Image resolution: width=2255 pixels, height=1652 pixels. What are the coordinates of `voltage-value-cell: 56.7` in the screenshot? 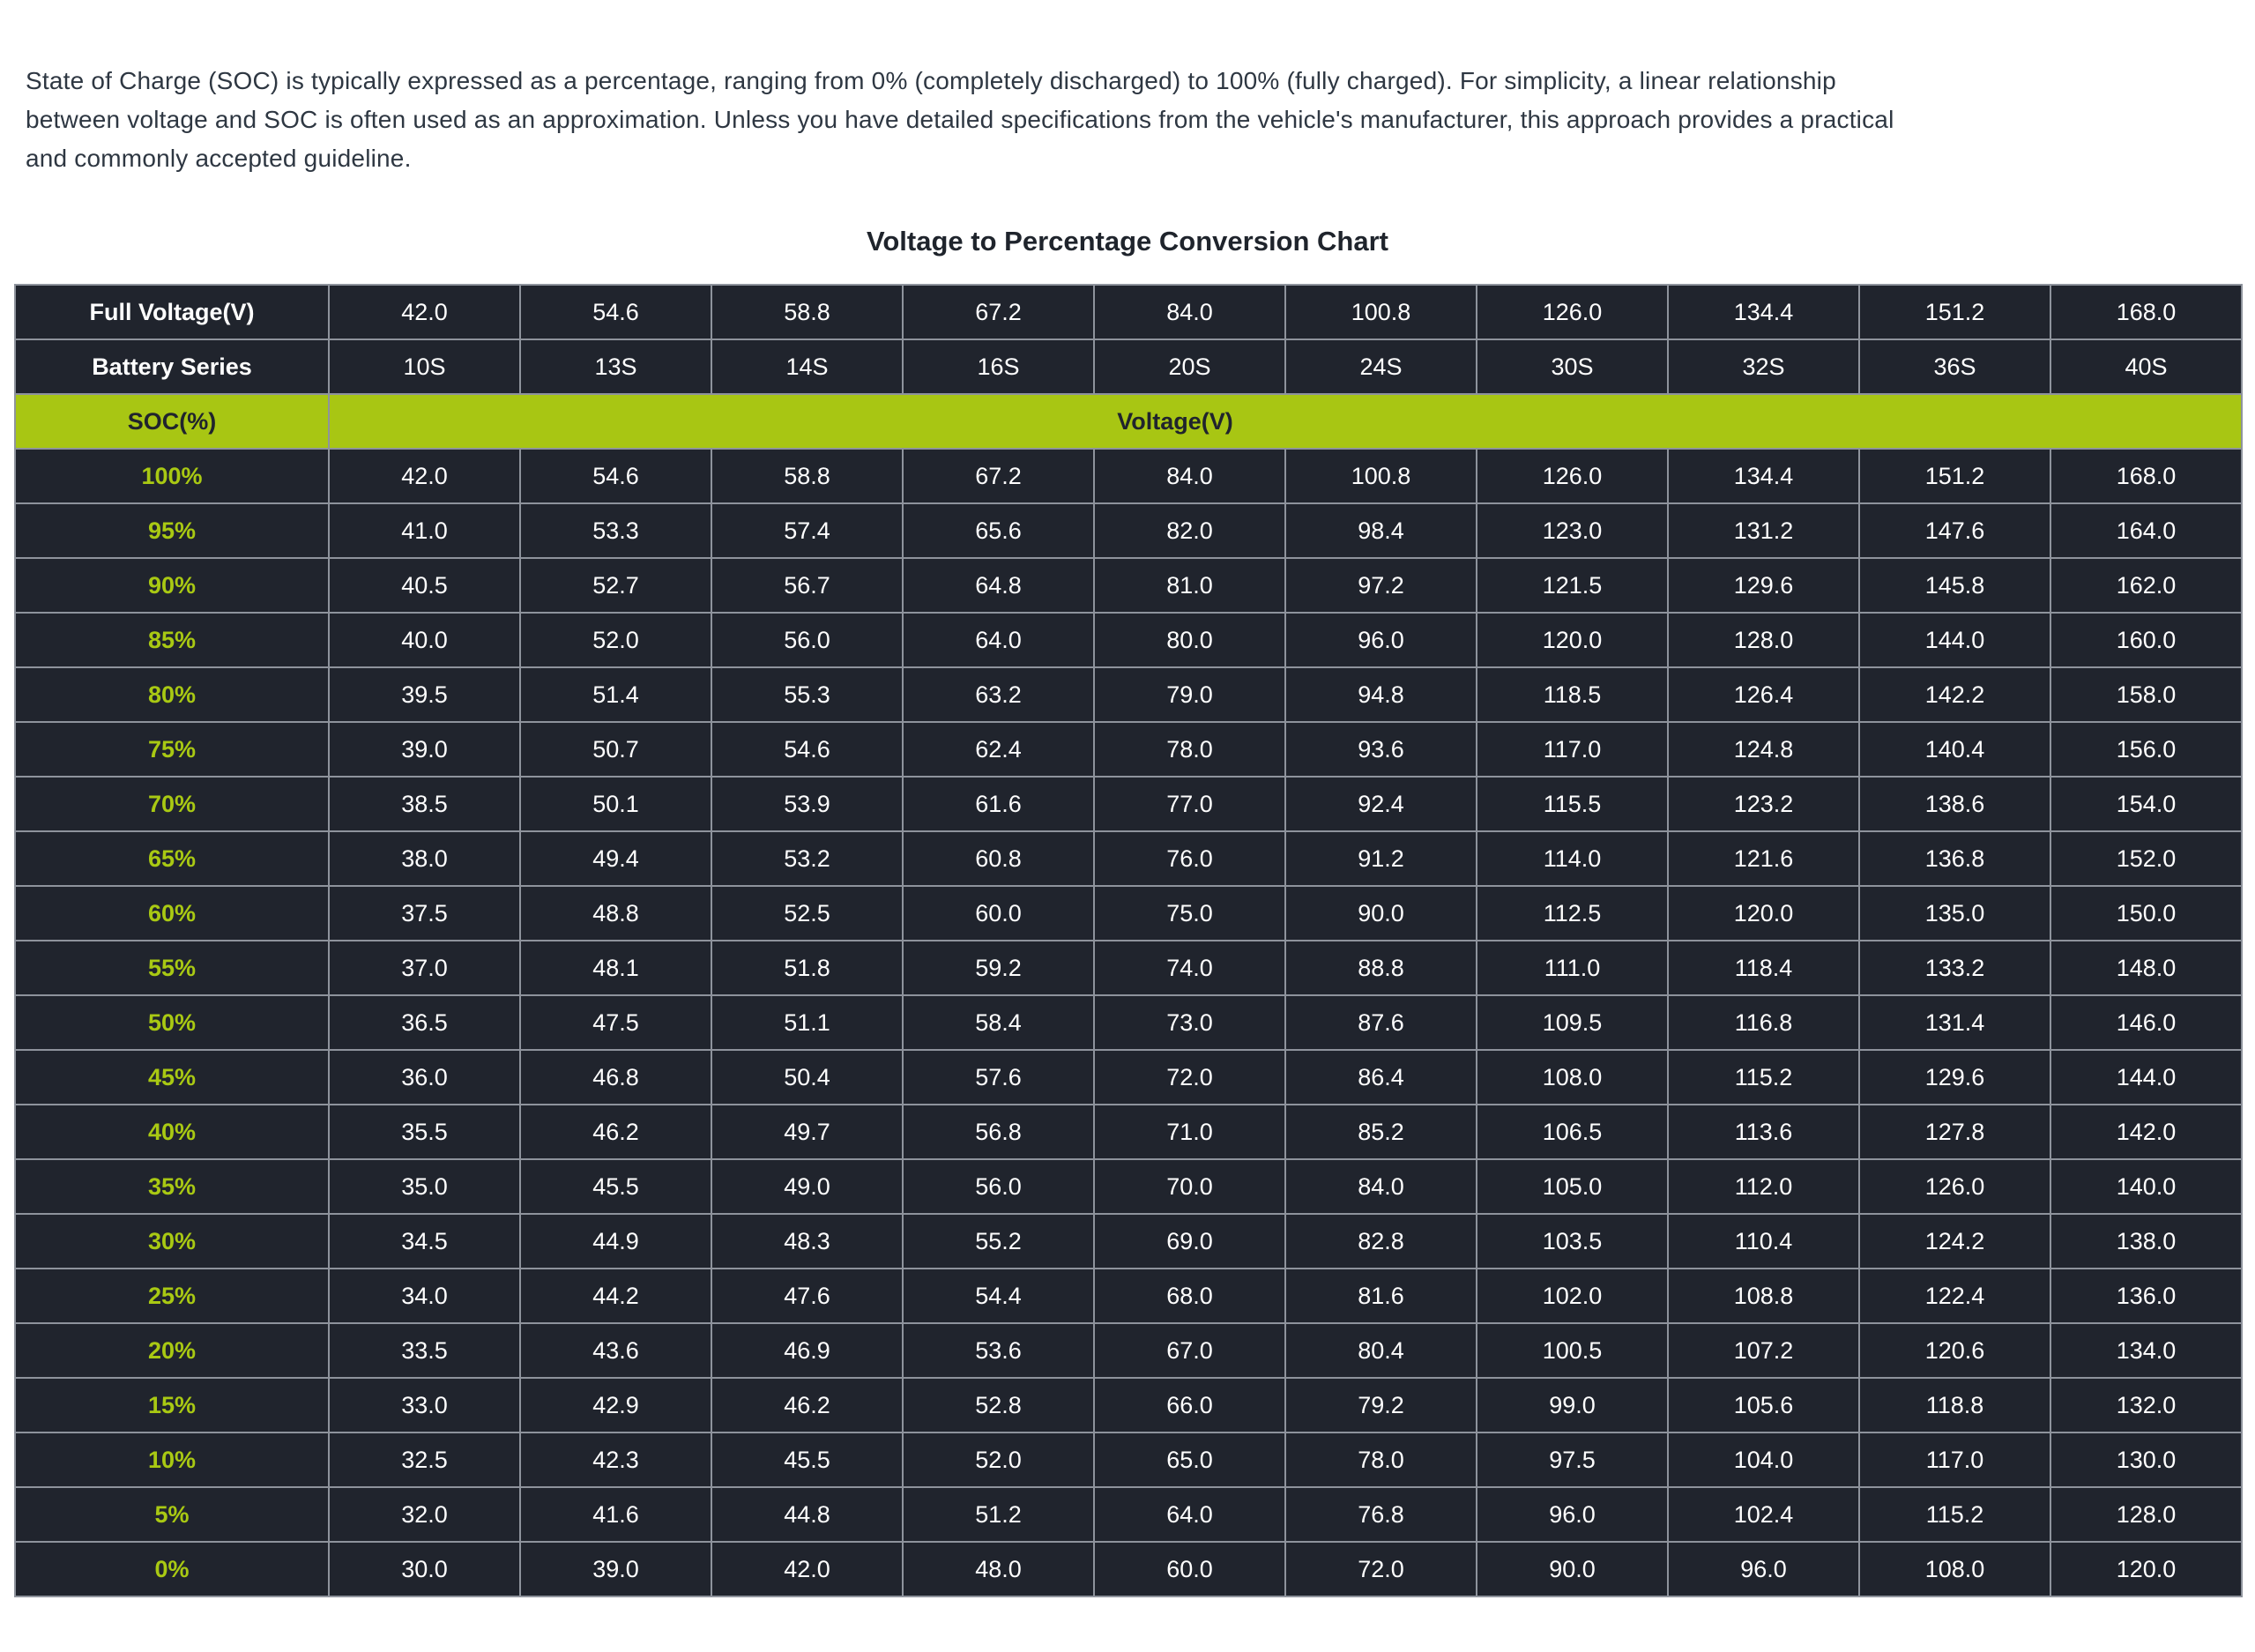 It's located at (807, 585).